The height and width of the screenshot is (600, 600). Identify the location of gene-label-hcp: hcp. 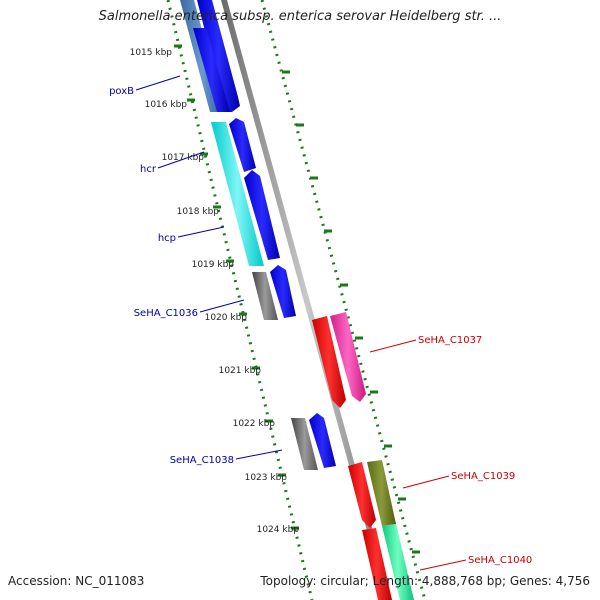
(167, 238).